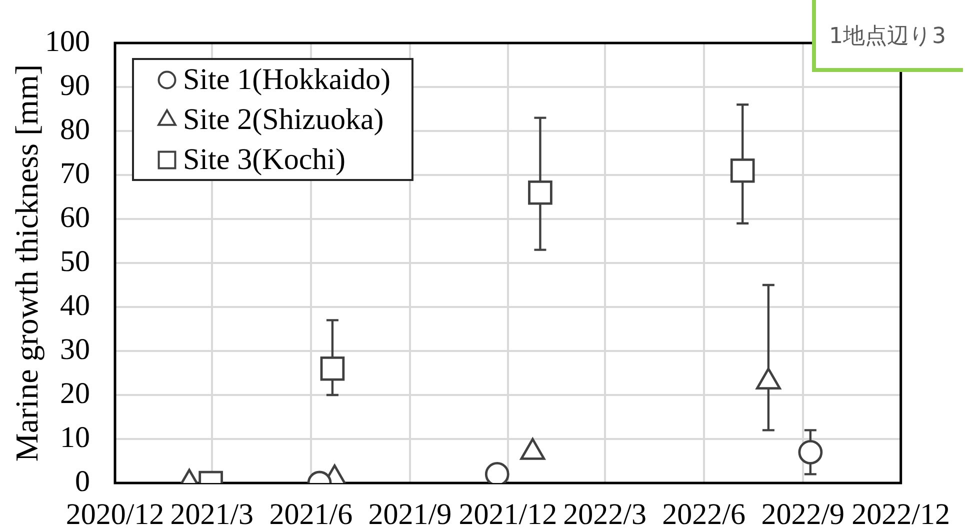  What do you see at coordinates (75, 129) in the screenshot?
I see `y-tick-label: 80` at bounding box center [75, 129].